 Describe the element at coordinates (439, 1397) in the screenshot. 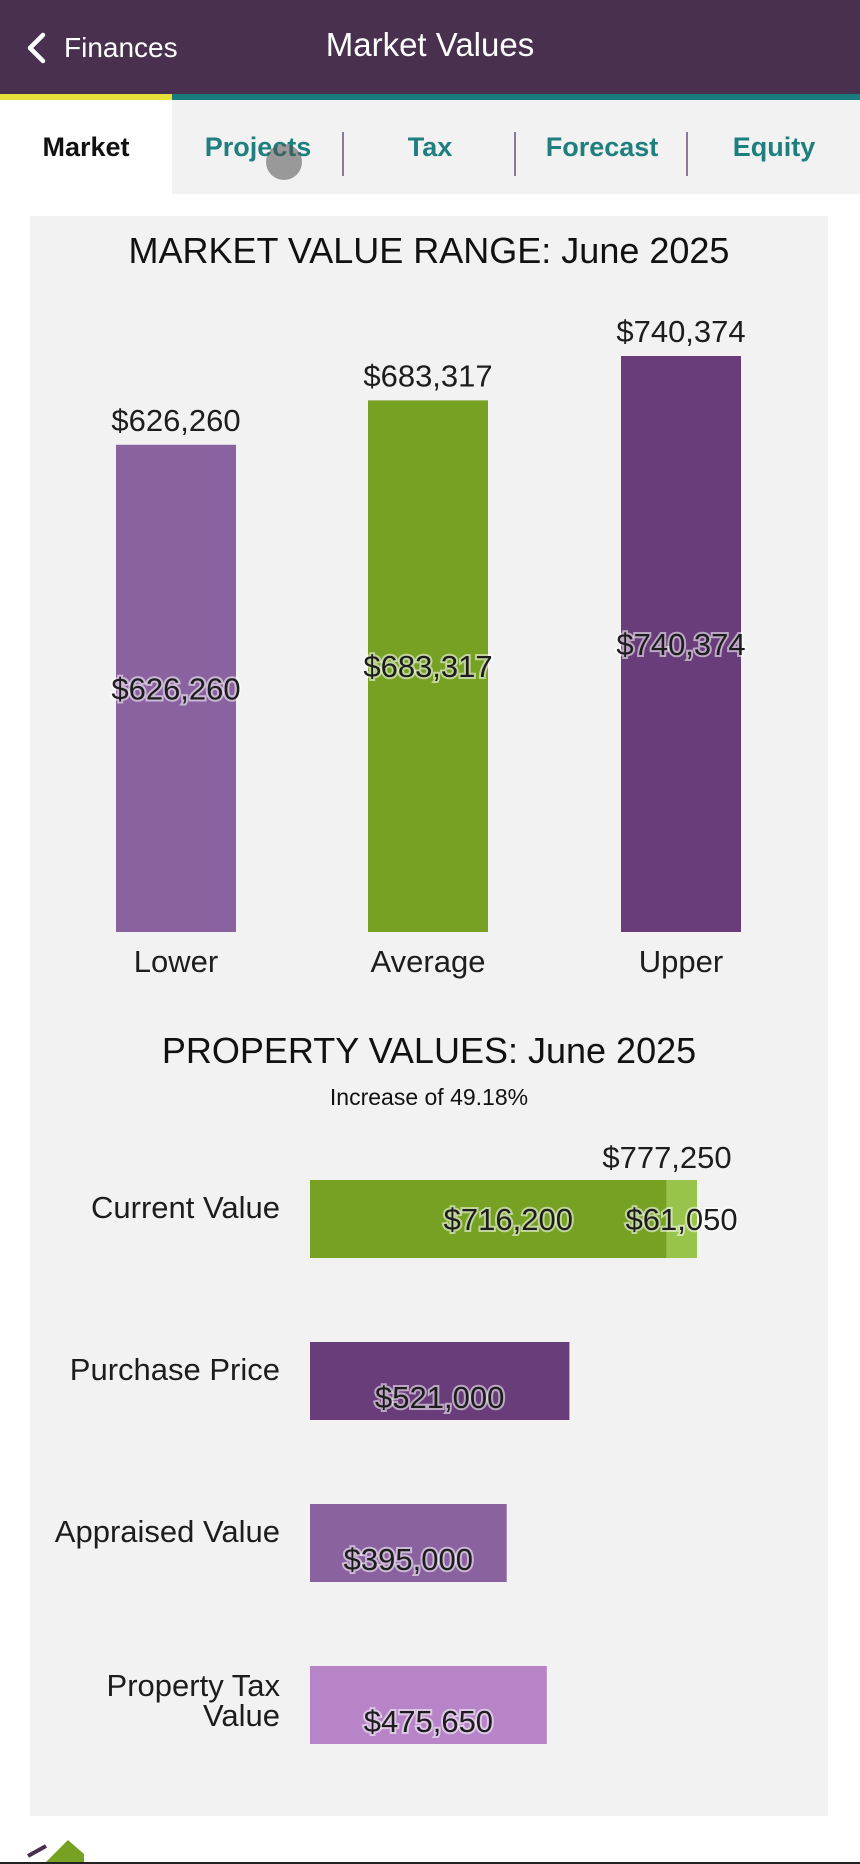

I see `hbar-label-purchase-price: $521,000` at that location.